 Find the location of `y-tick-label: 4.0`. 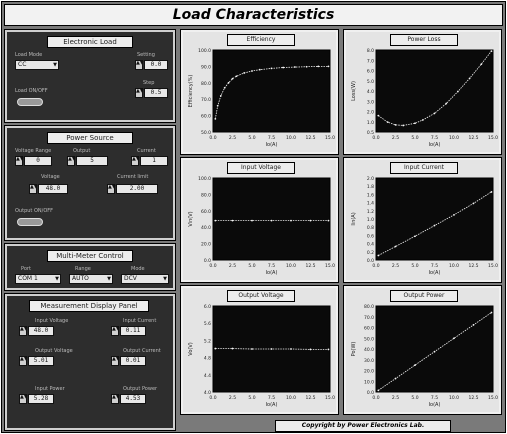

y-tick-label: 4.0 is located at coordinates (370, 92).